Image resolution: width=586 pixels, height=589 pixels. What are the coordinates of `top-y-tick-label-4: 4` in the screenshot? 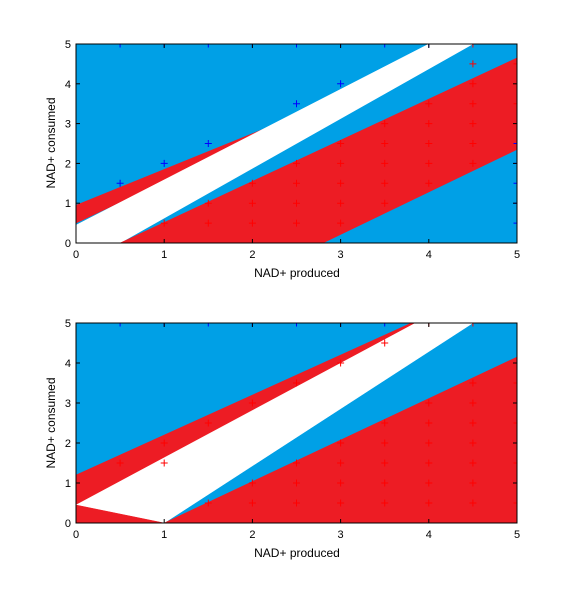 It's located at (68, 85).